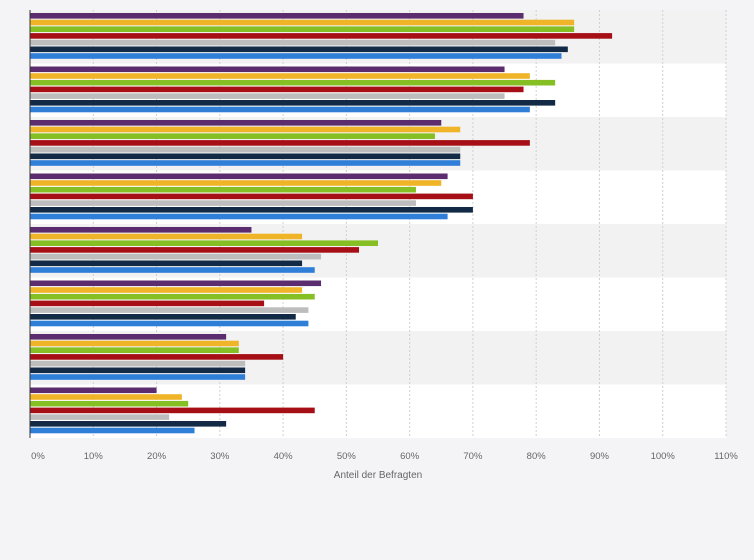 The height and width of the screenshot is (560, 754). What do you see at coordinates (384, 456) in the screenshot?
I see `x-tick-labels: 0% 10% 20% 30% 40% 50% 60% 70% 80% 90% 100% 110%` at bounding box center [384, 456].